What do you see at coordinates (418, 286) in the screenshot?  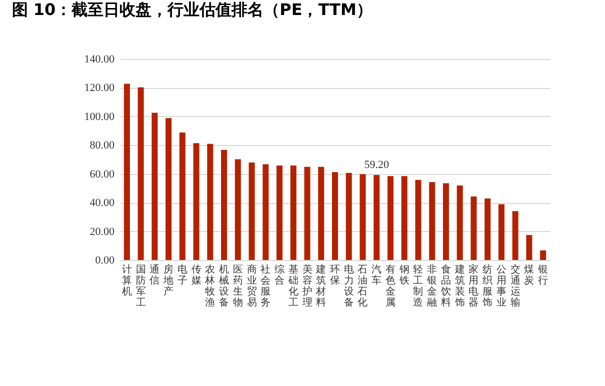 I see `x-tick-label: 轻工制造` at bounding box center [418, 286].